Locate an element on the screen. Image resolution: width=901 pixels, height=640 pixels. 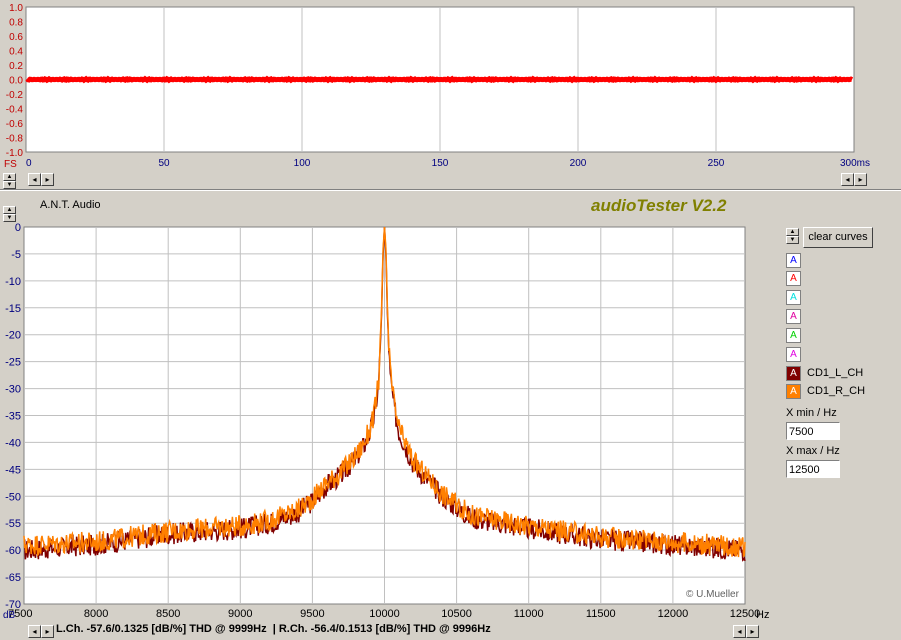
clear-curves-button: clear curves is located at coordinates (838, 237).